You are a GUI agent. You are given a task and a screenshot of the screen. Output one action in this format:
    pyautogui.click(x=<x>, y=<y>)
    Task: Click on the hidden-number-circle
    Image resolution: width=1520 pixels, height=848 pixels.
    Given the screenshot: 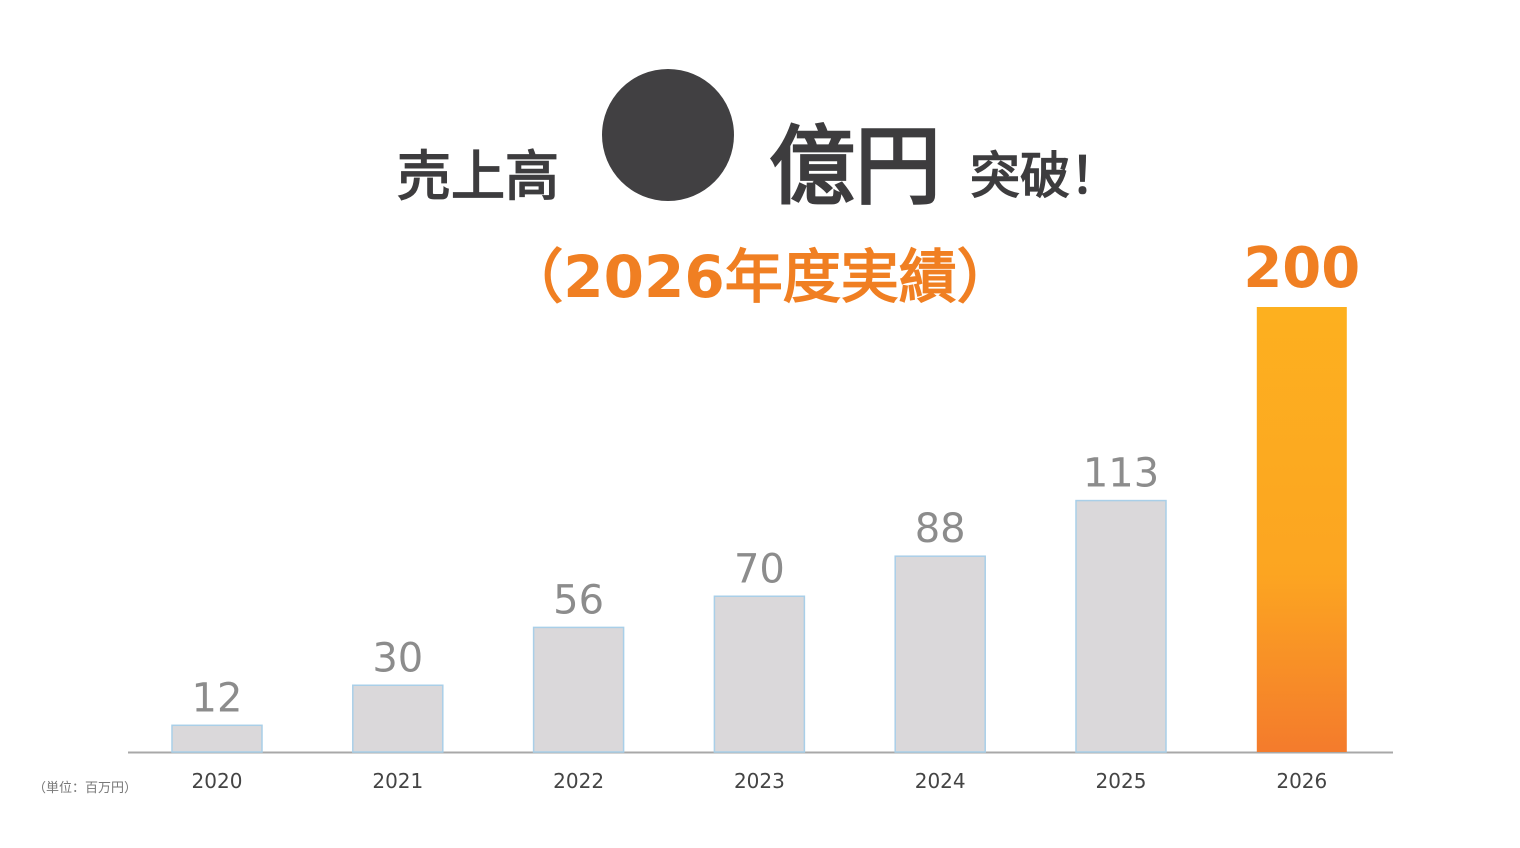 What is the action you would take?
    pyautogui.click(x=668, y=135)
    